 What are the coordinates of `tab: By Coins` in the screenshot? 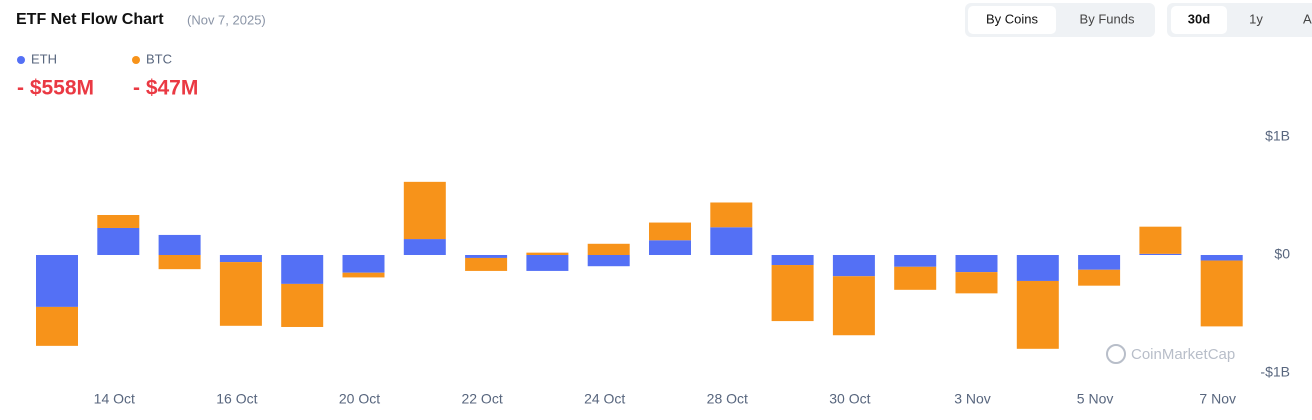 It's located at (1012, 18).